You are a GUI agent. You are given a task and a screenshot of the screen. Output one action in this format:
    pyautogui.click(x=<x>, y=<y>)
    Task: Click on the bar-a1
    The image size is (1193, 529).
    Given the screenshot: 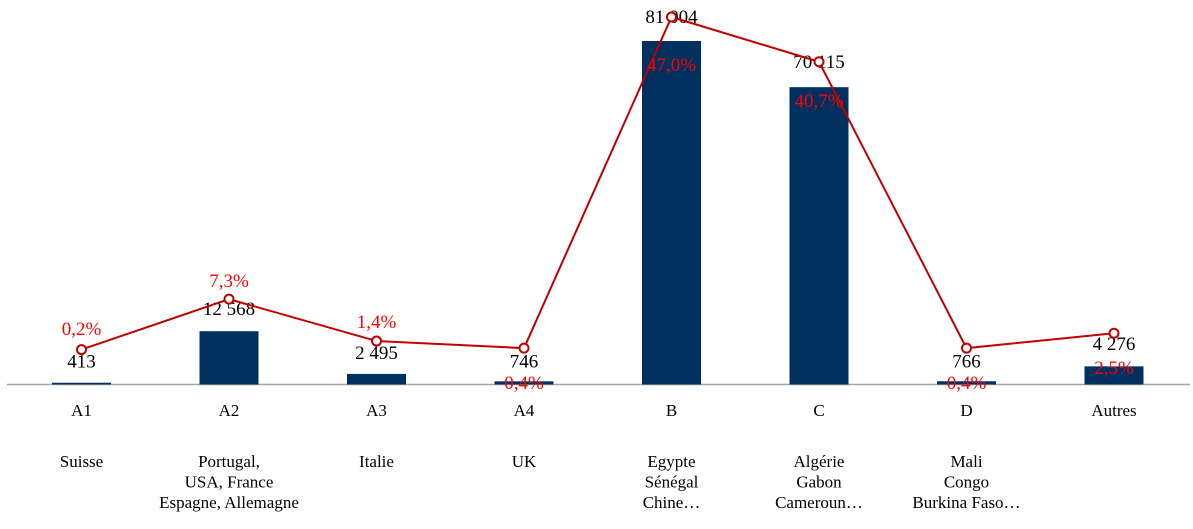 What is the action you would take?
    pyautogui.click(x=81, y=383)
    